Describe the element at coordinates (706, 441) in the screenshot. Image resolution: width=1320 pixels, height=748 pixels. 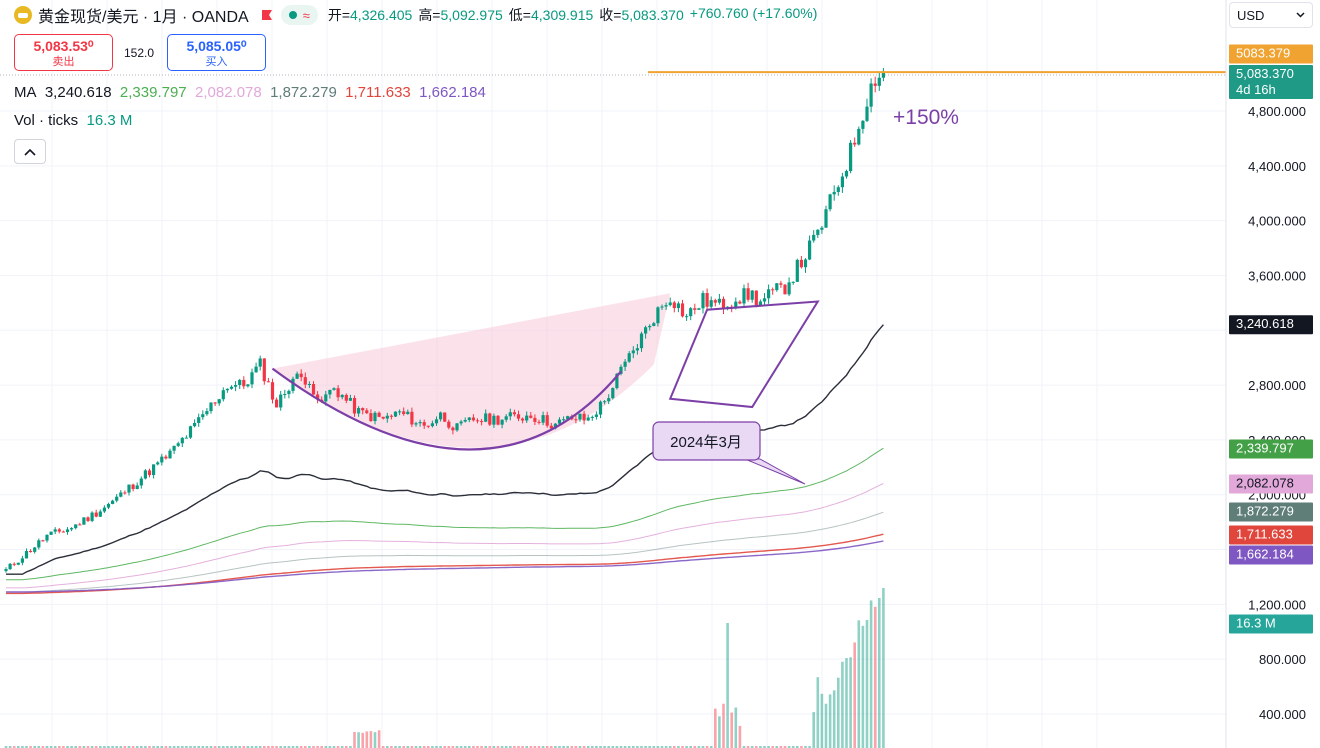
I see `callout-box` at that location.